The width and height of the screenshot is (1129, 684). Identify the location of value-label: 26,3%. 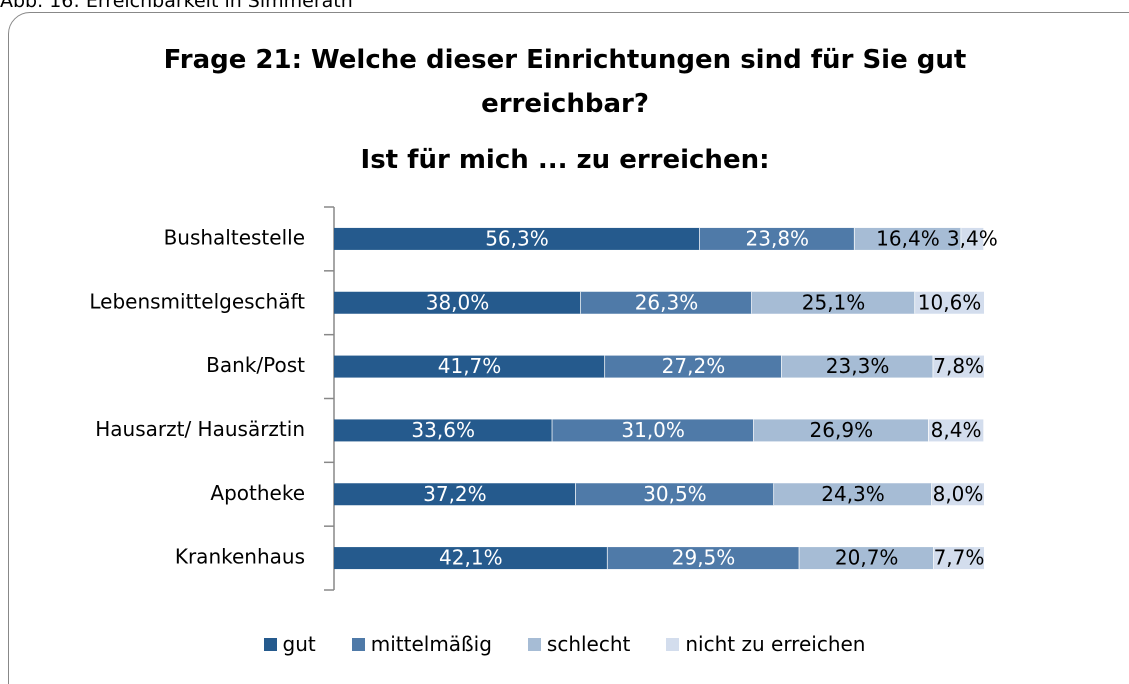
(667, 302).